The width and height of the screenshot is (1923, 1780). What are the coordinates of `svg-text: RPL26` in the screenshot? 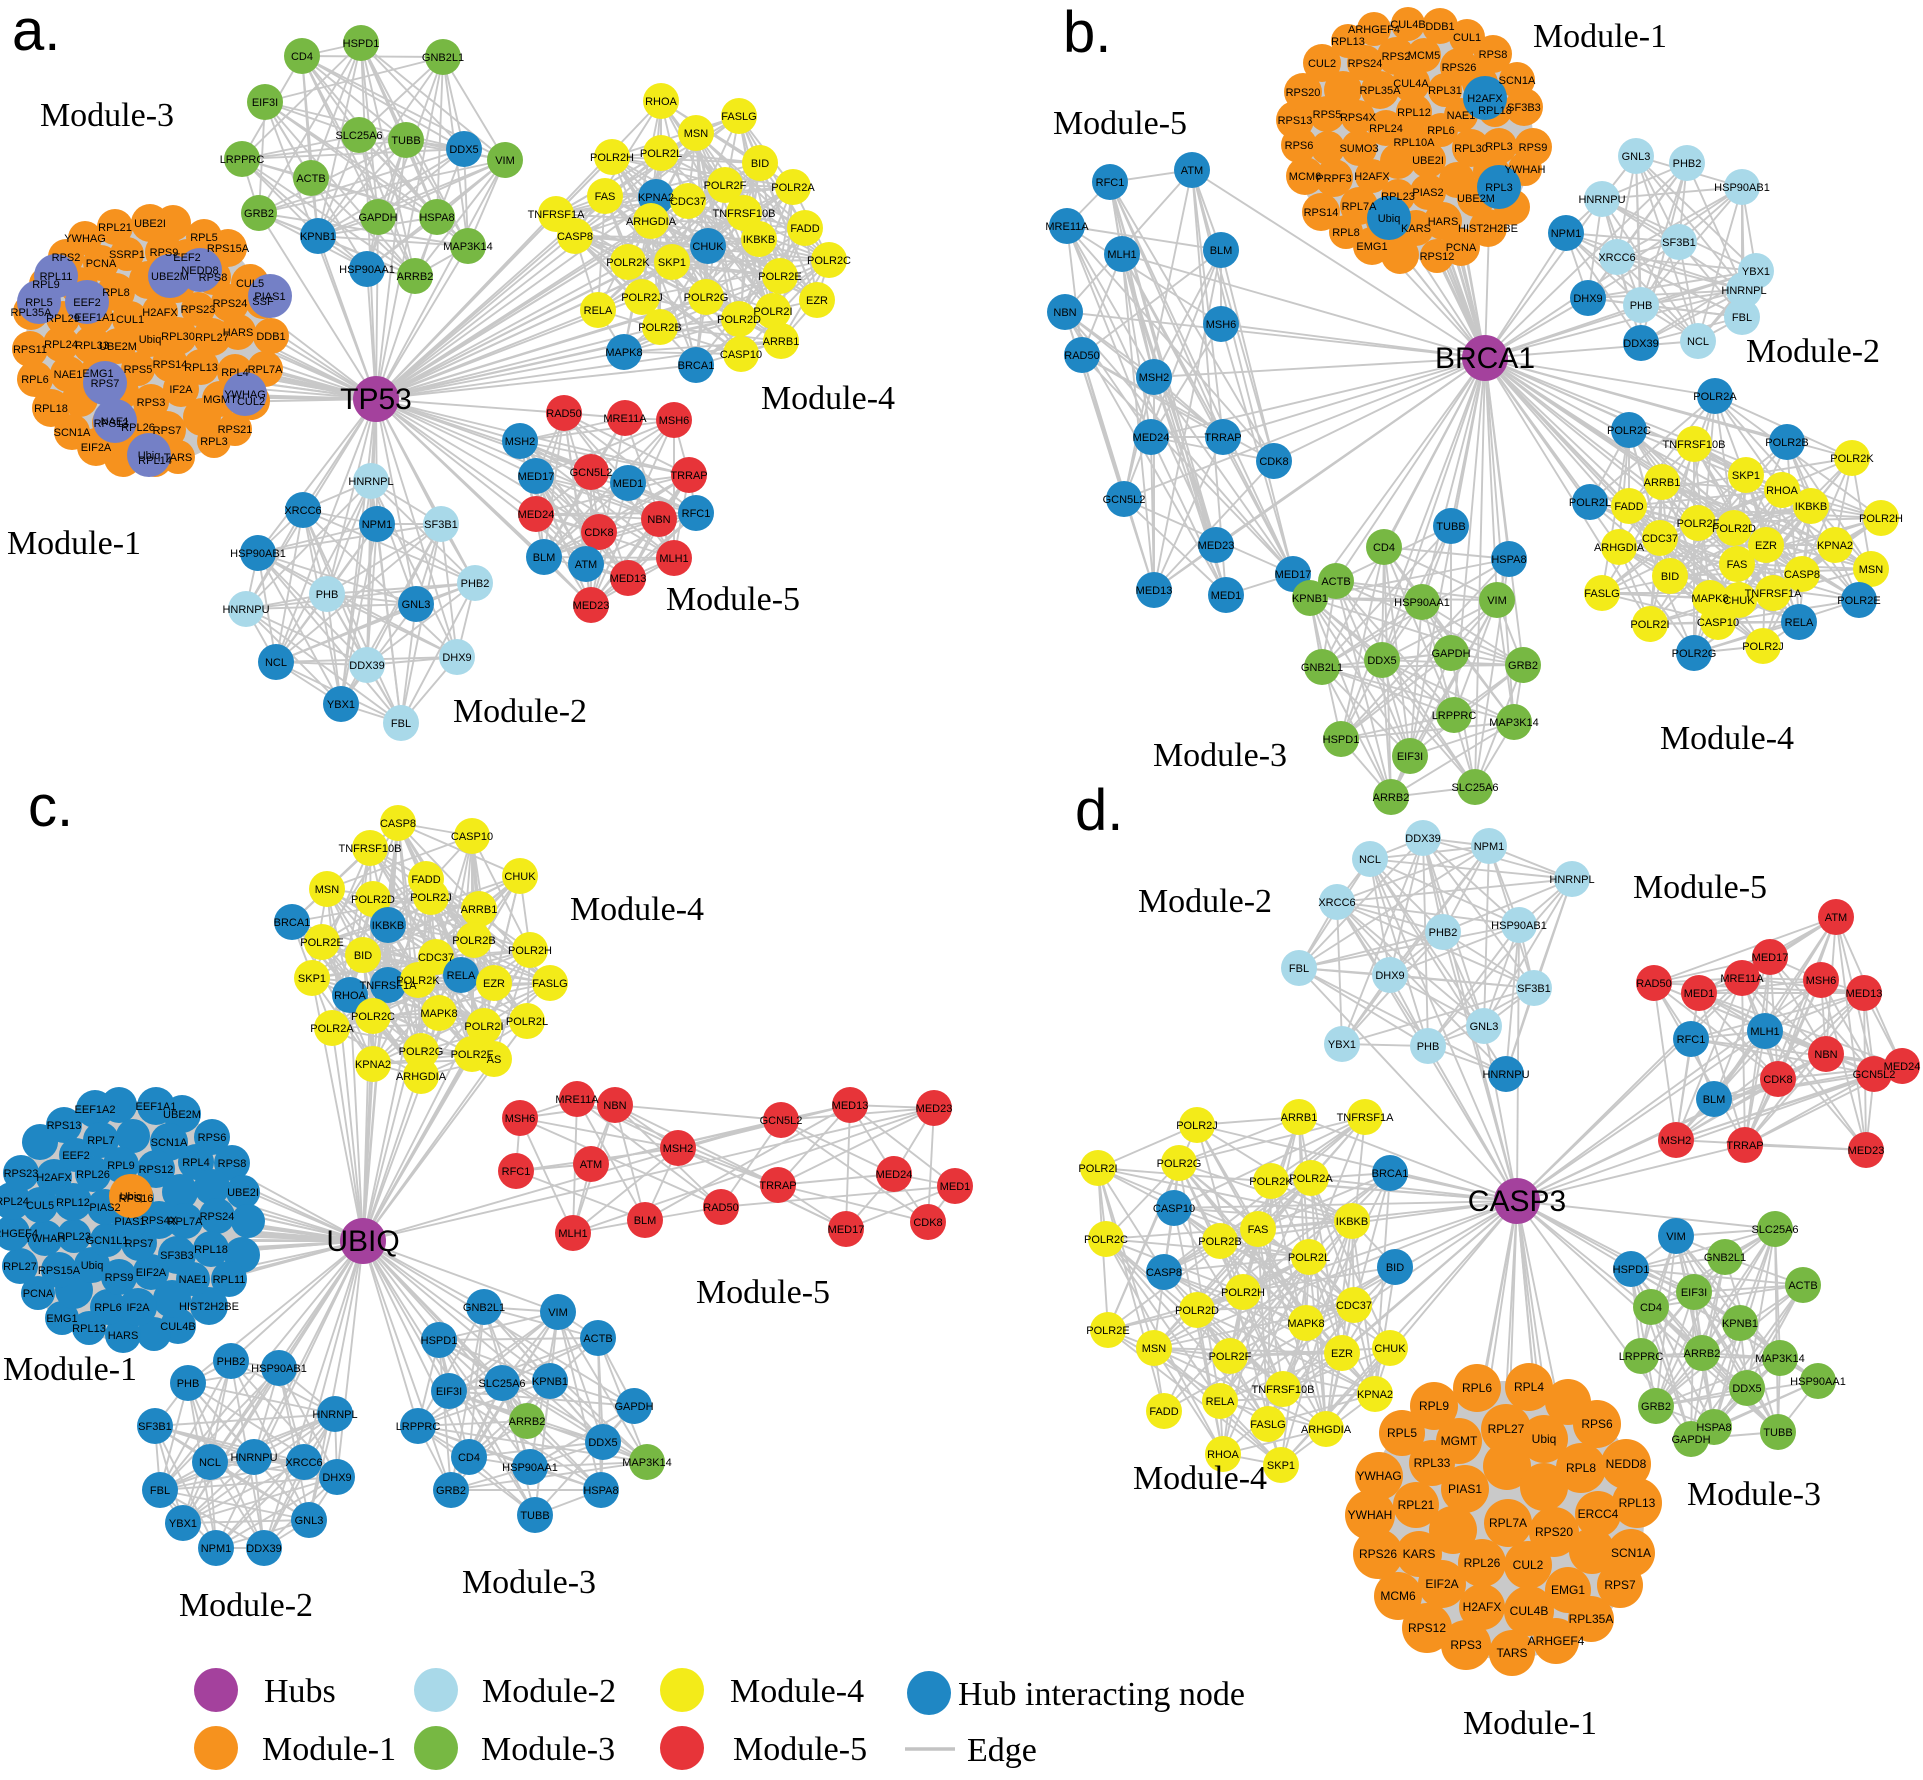 It's located at (138, 428).